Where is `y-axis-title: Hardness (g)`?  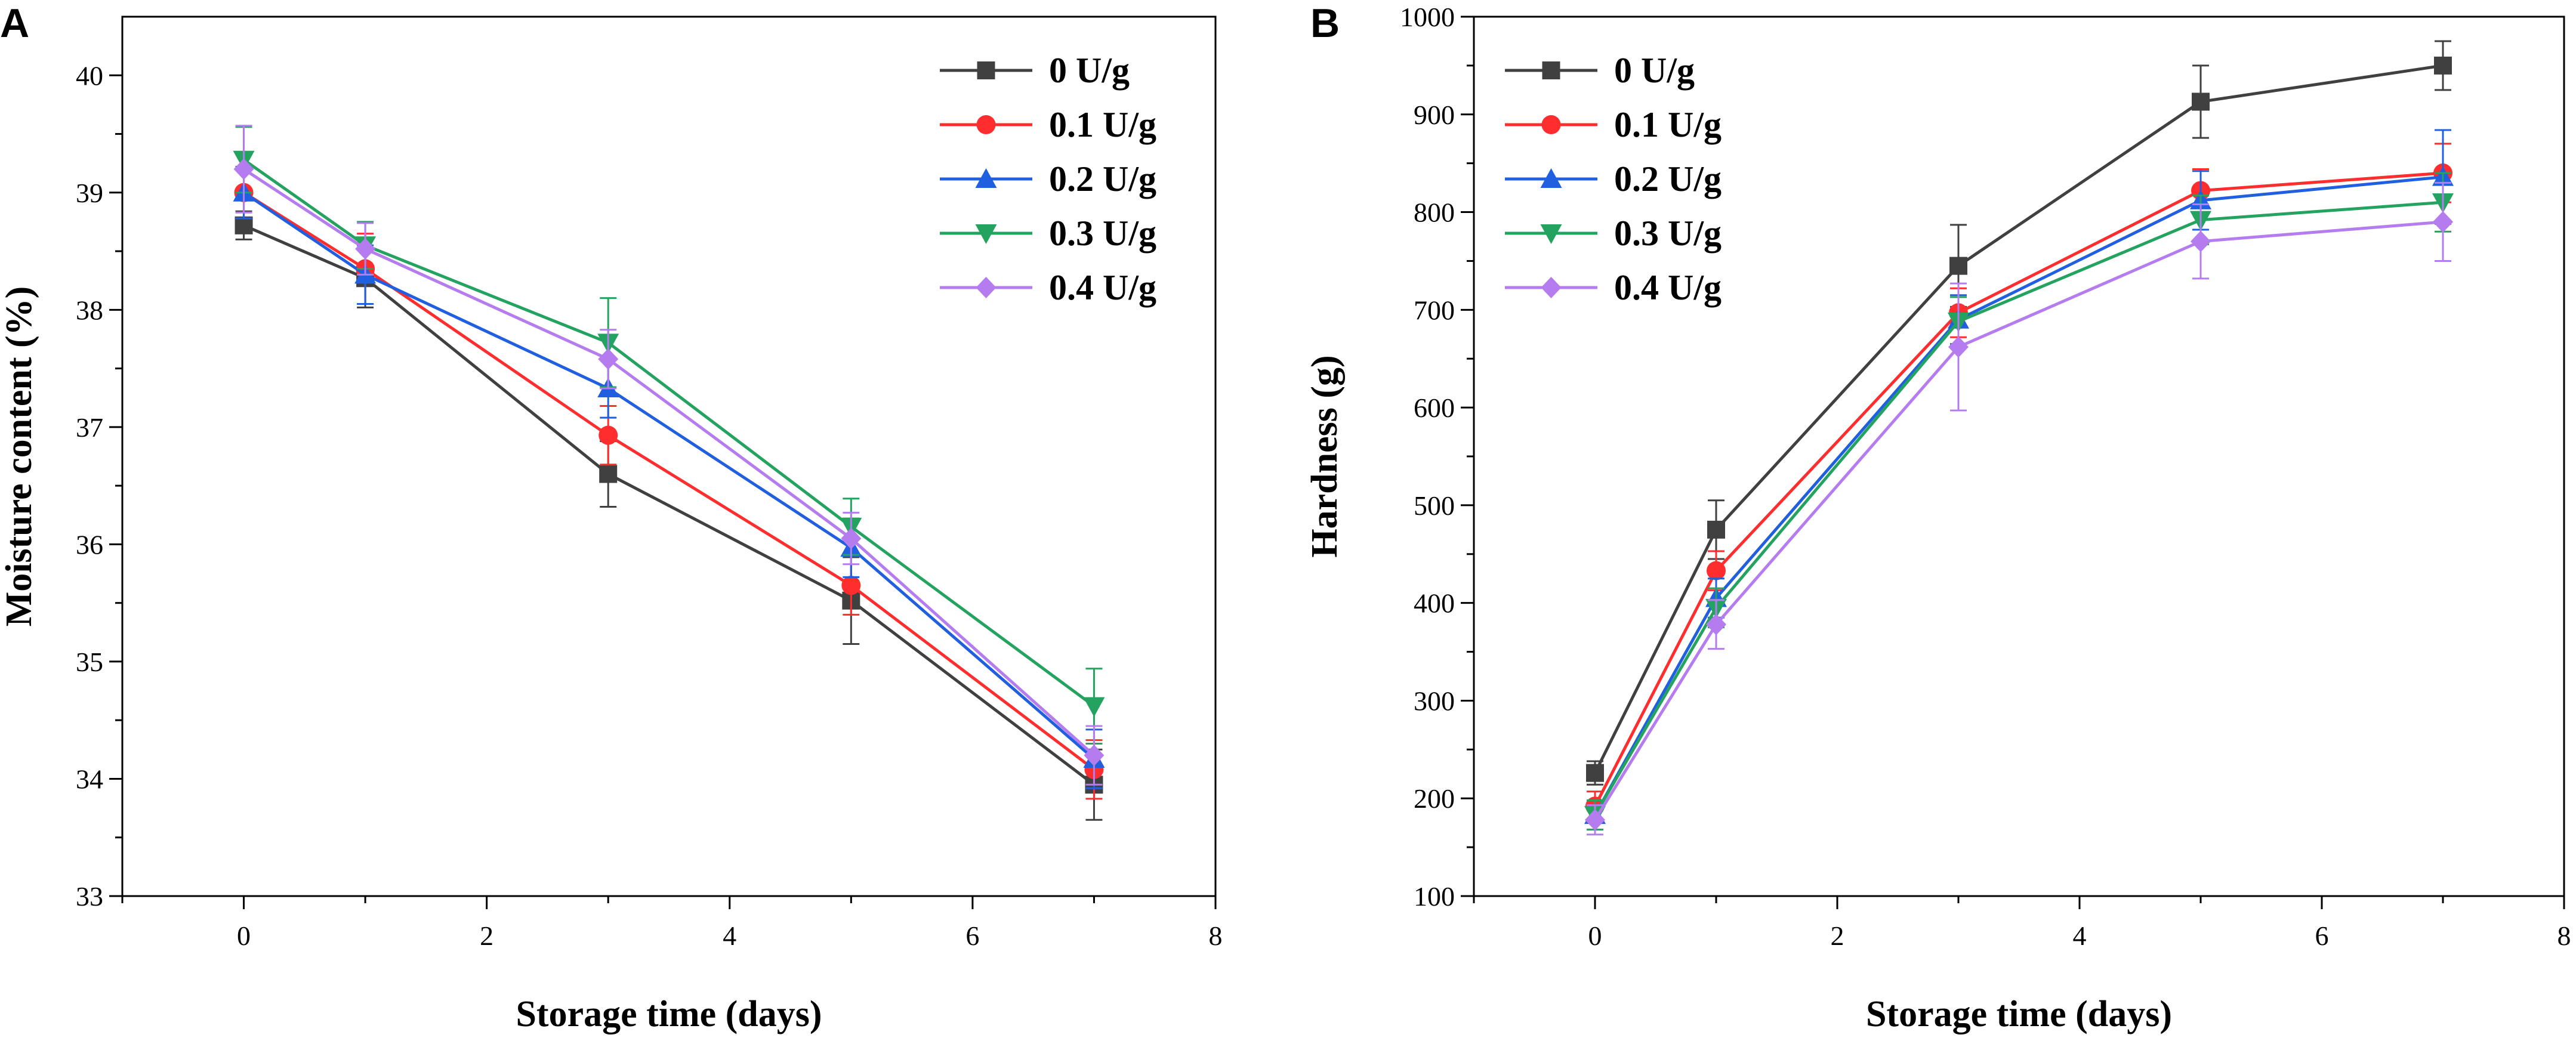 y-axis-title: Hardness (g) is located at coordinates (1324, 456).